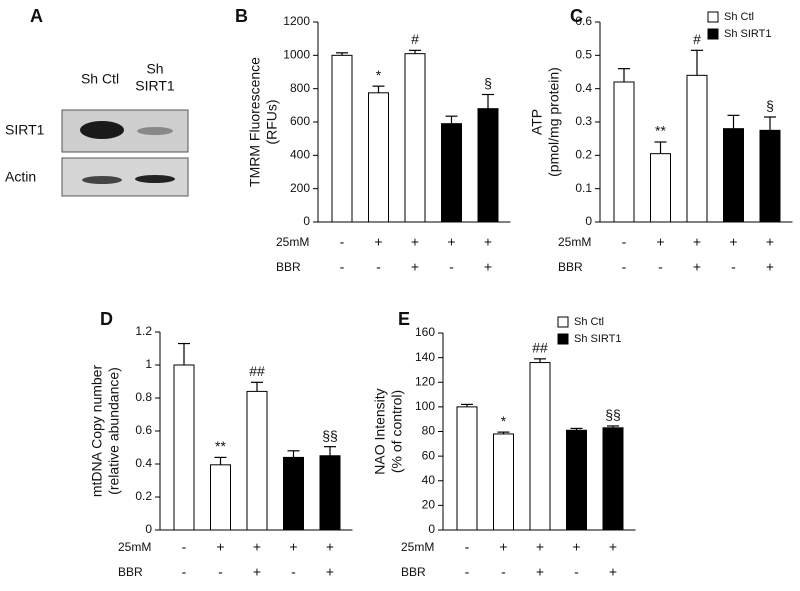  Describe the element at coordinates (330, 435) in the screenshot. I see `significance: §§` at that location.